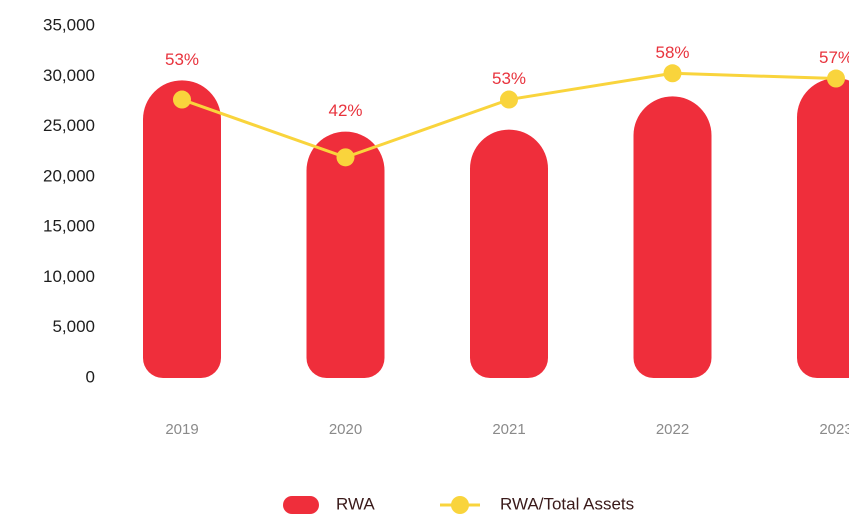  Describe the element at coordinates (69, 75) in the screenshot. I see `y-tick-label: 30,000` at that location.